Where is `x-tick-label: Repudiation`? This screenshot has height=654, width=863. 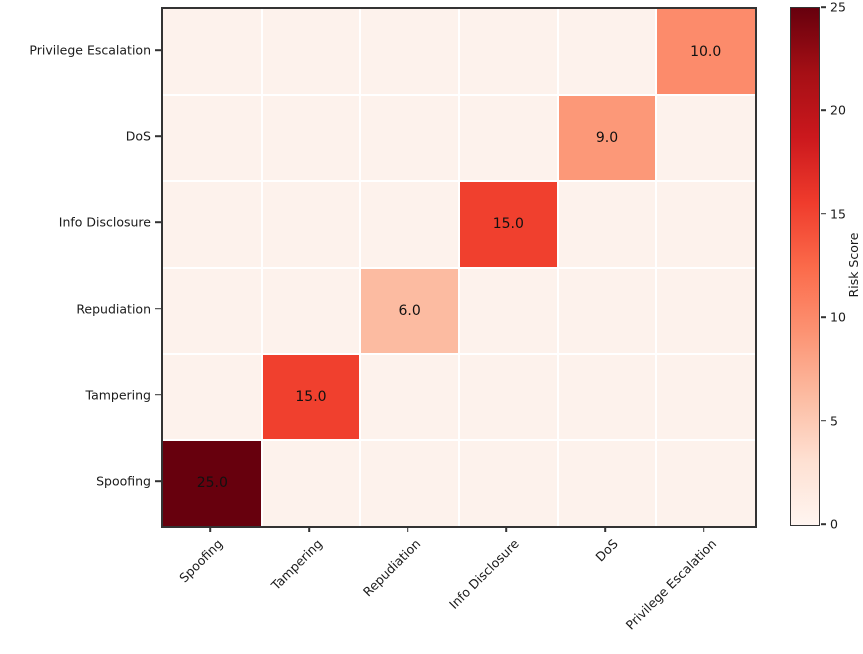 x-tick-label: Repudiation is located at coordinates (391, 568).